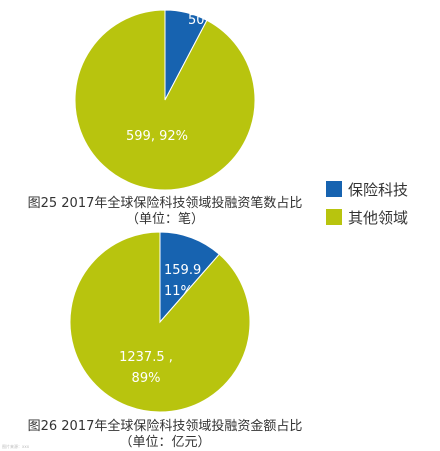 The height and width of the screenshot is (451, 440). Describe the element at coordinates (165, 203) in the screenshot. I see `chart-1-title: 图25 2017年全球保险科技领域投融资笔数占比` at that location.